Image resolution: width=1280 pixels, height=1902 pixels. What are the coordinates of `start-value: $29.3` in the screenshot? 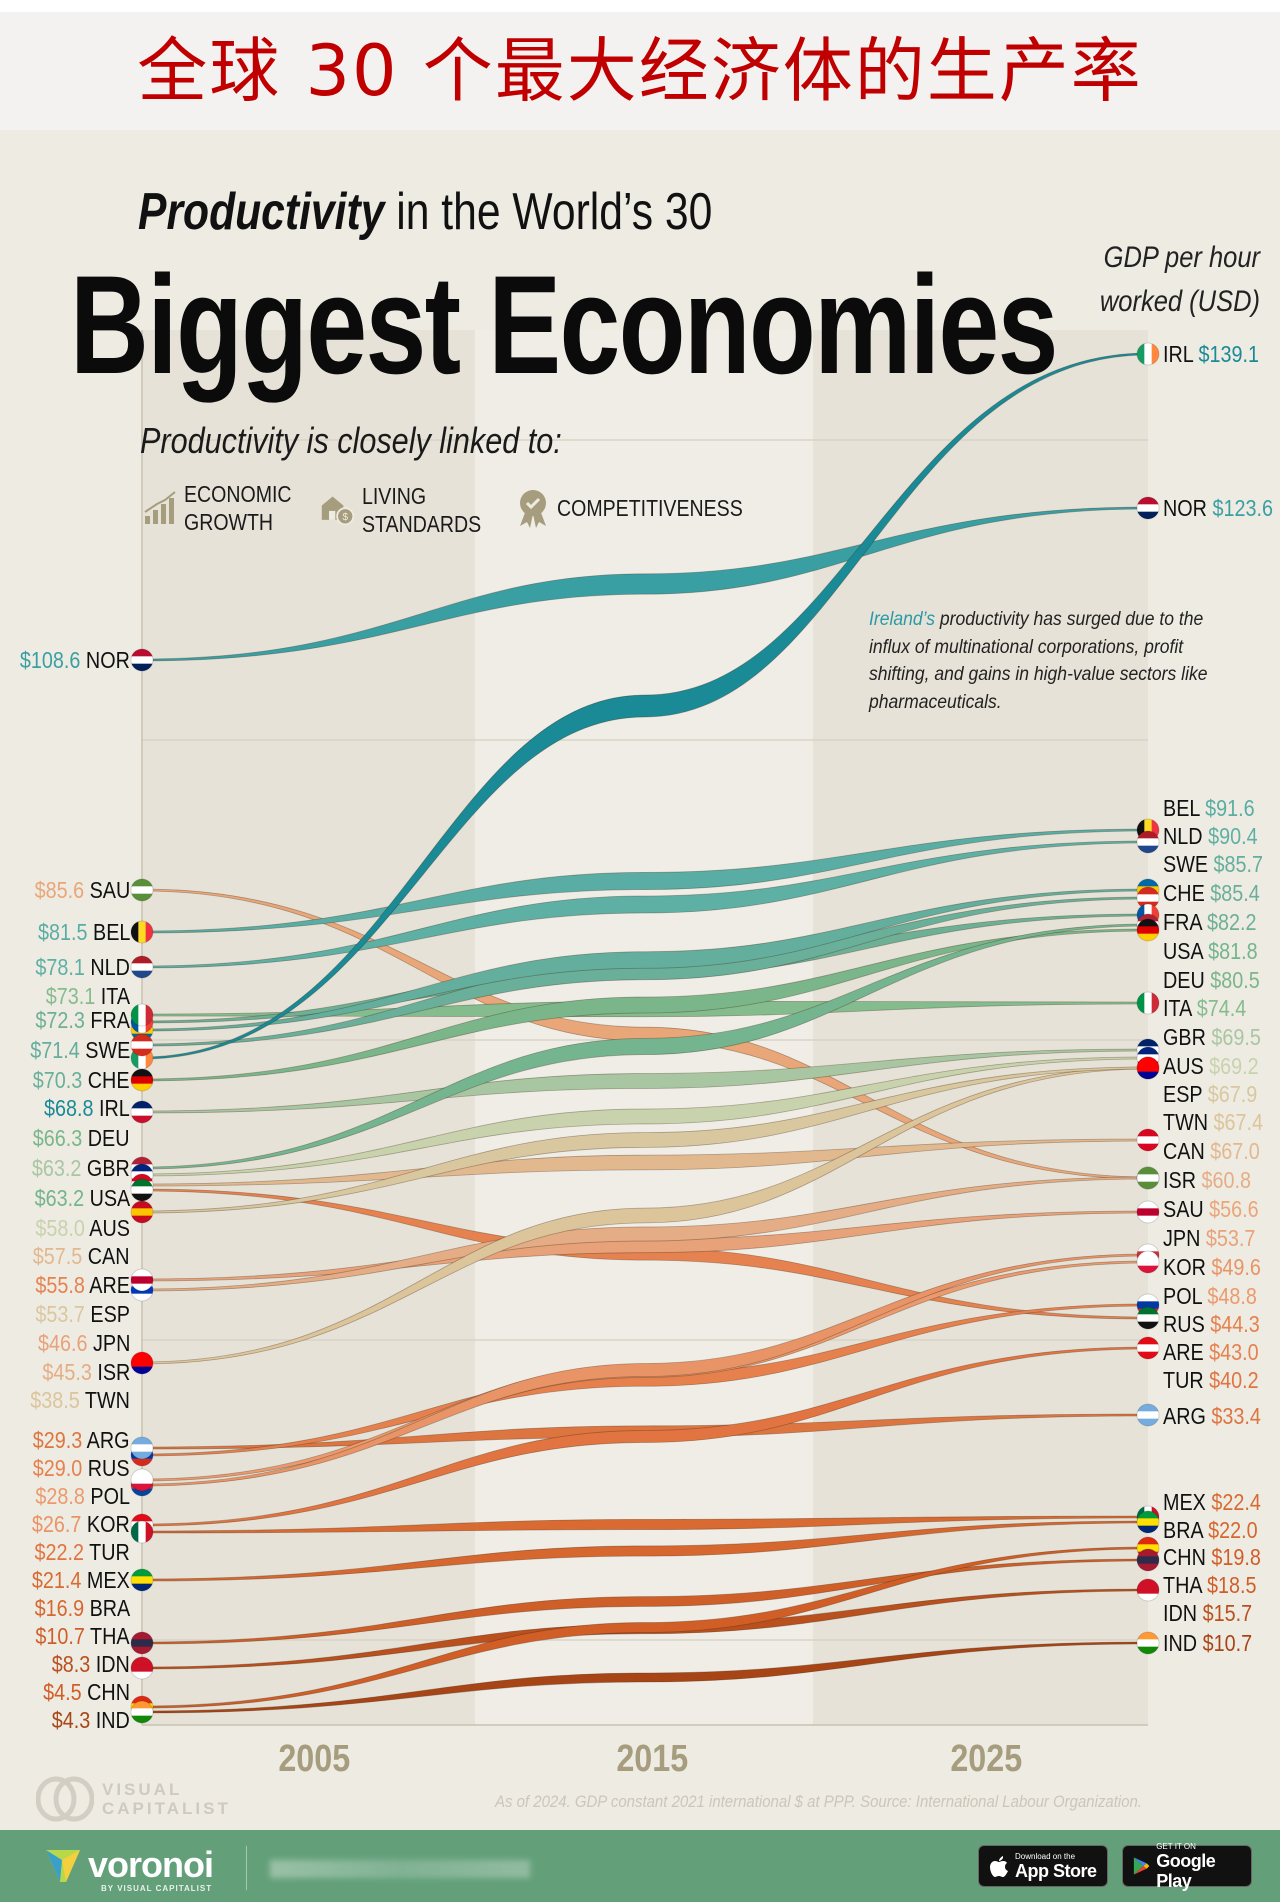 It's located at (58, 1440).